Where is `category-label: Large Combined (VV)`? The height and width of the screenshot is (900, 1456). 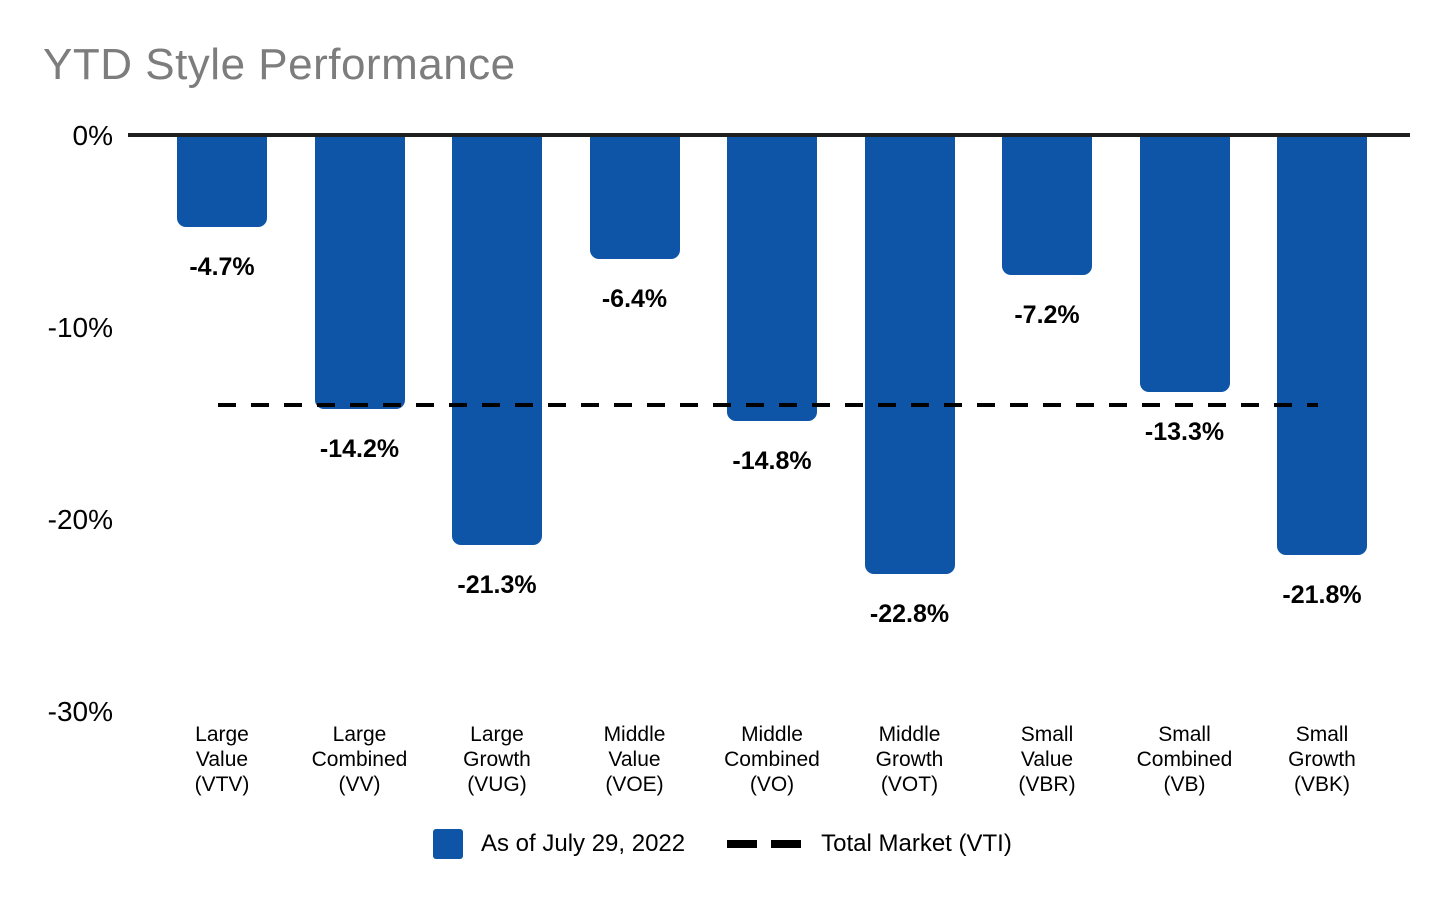 category-label: Large Combined (VV) is located at coordinates (359, 759).